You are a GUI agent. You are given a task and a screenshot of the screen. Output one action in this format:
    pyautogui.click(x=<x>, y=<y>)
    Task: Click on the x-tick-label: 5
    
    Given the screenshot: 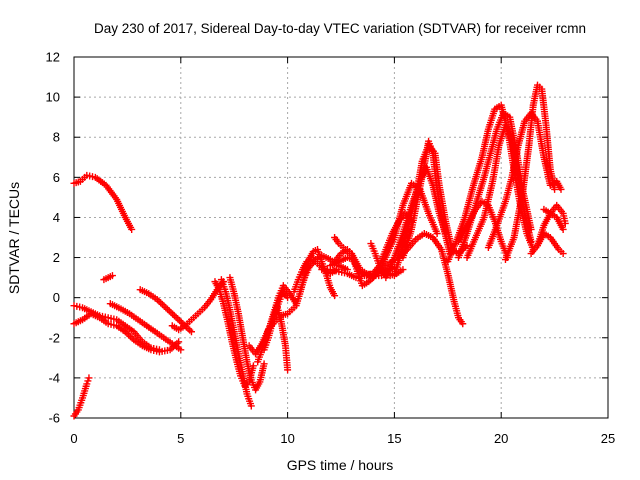 What is the action you would take?
    pyautogui.click(x=180, y=438)
    